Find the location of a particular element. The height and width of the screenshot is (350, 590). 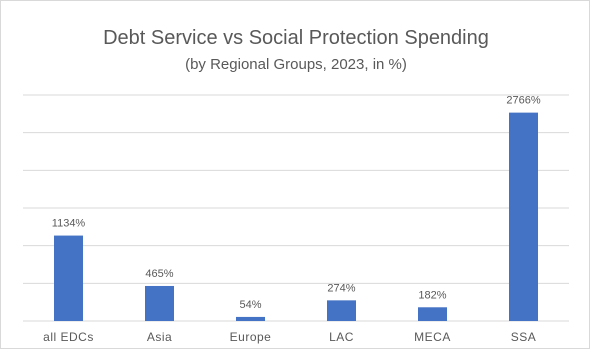

category-label: SSA is located at coordinates (524, 337).